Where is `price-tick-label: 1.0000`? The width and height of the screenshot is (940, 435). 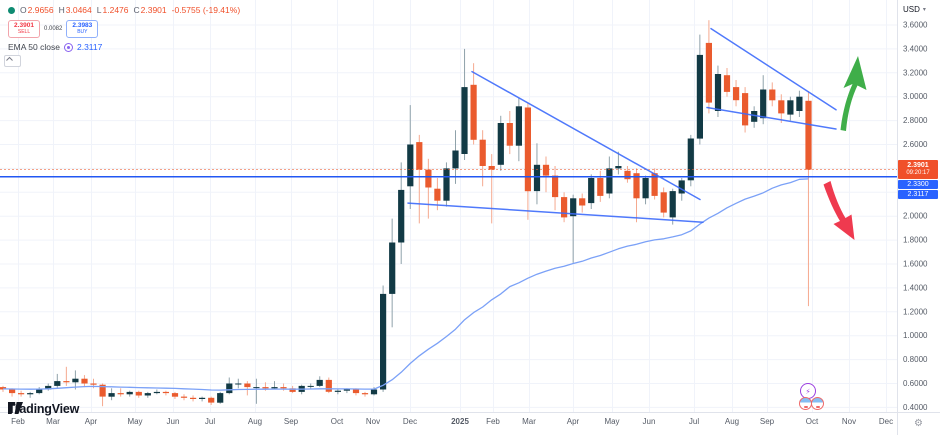
price-tick-label: 1.0000 is located at coordinates (915, 335).